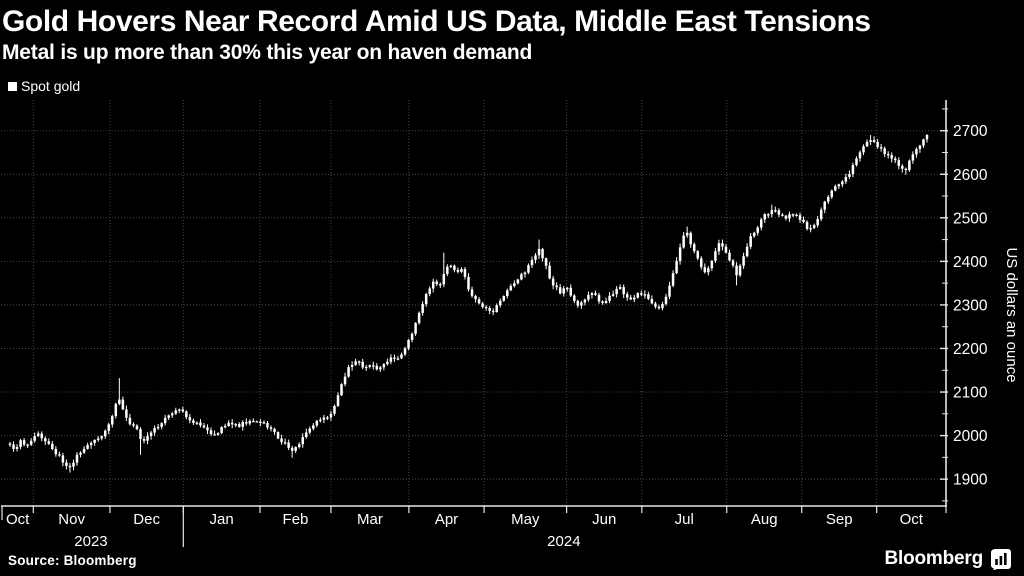 The width and height of the screenshot is (1024, 576). I want to click on x-month-label: Jul, so click(684, 519).